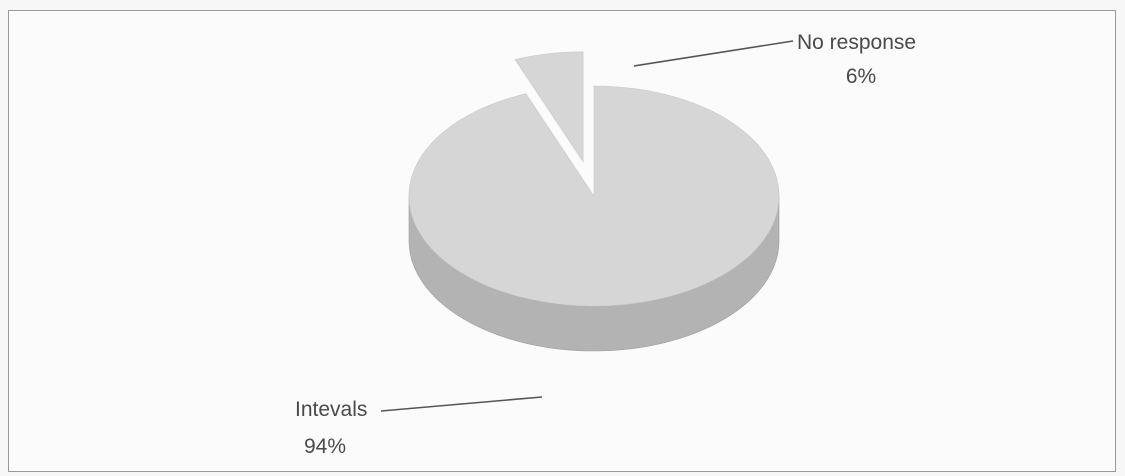 The image size is (1125, 476). I want to click on slice-label-intevals: Intevals, so click(331, 409).